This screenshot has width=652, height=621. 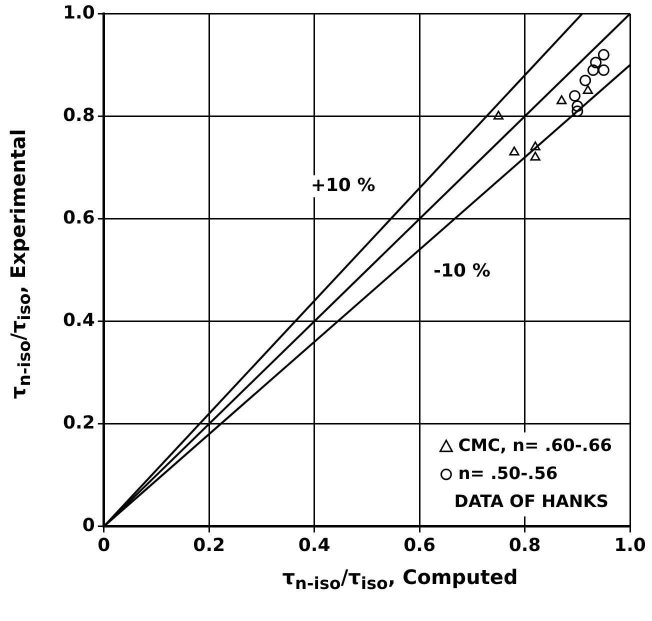 What do you see at coordinates (78, 218) in the screenshot?
I see `y-tick-label: 0.6` at bounding box center [78, 218].